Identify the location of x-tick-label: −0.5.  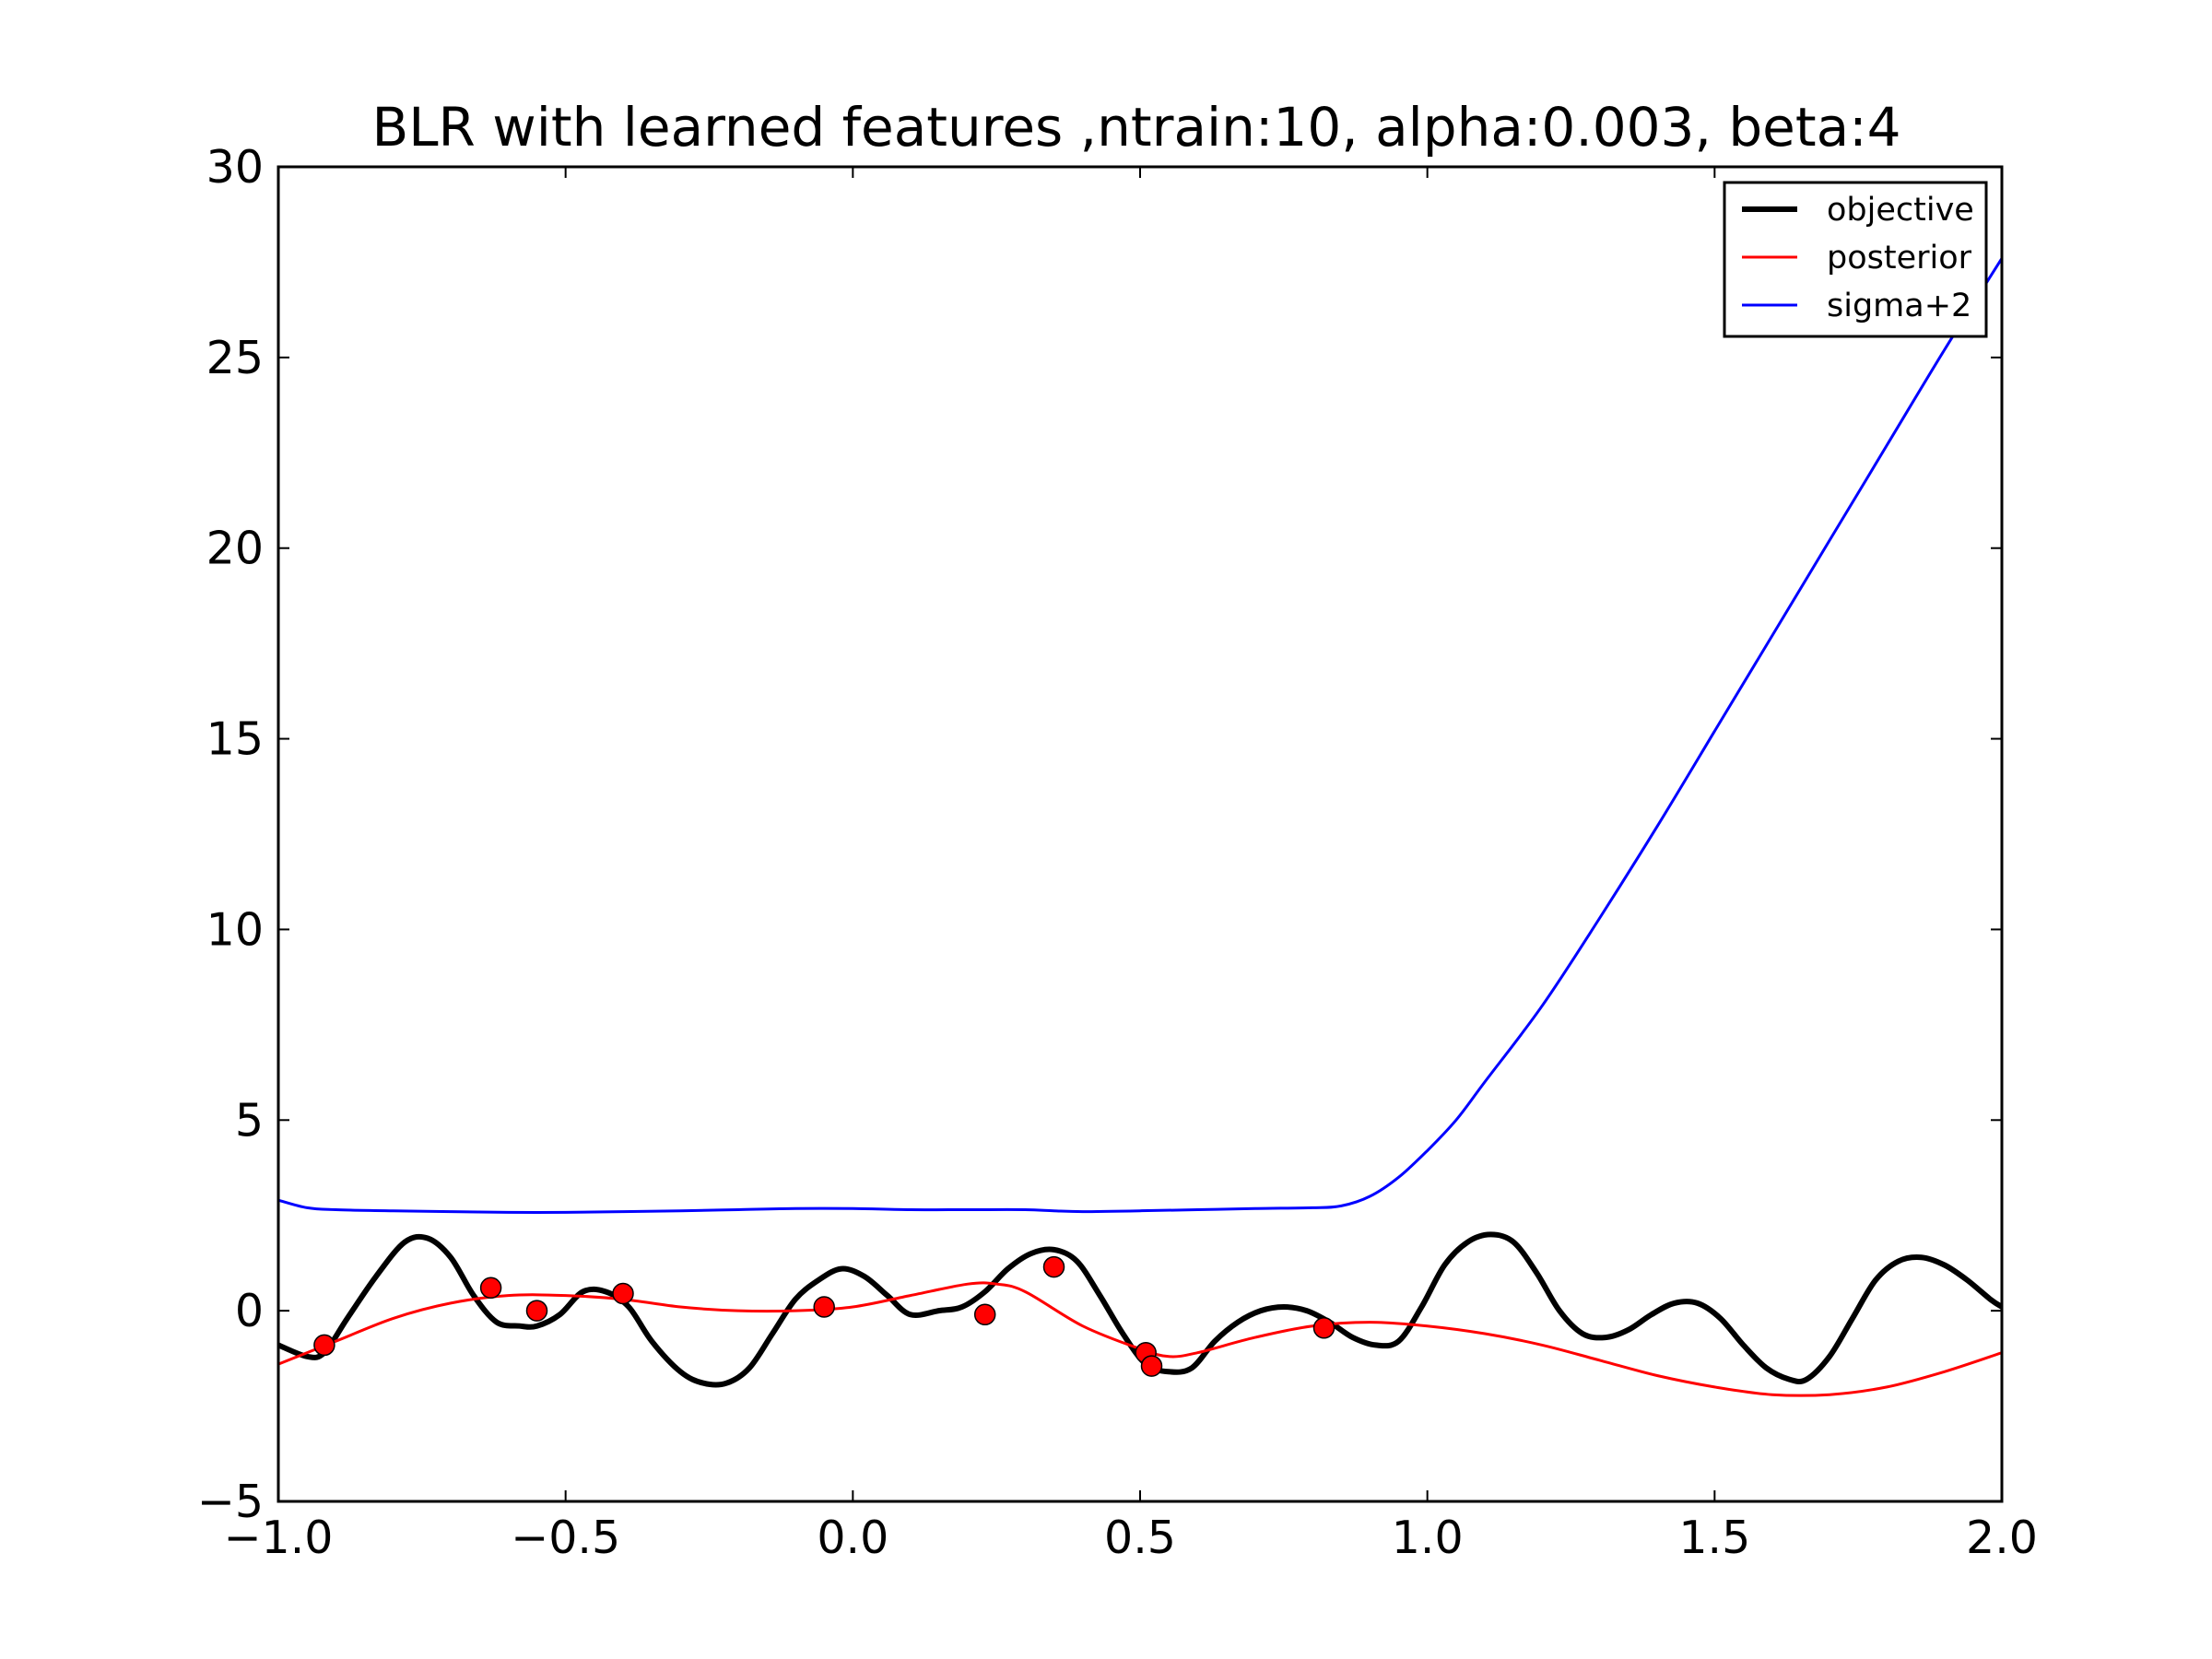
(565, 1538).